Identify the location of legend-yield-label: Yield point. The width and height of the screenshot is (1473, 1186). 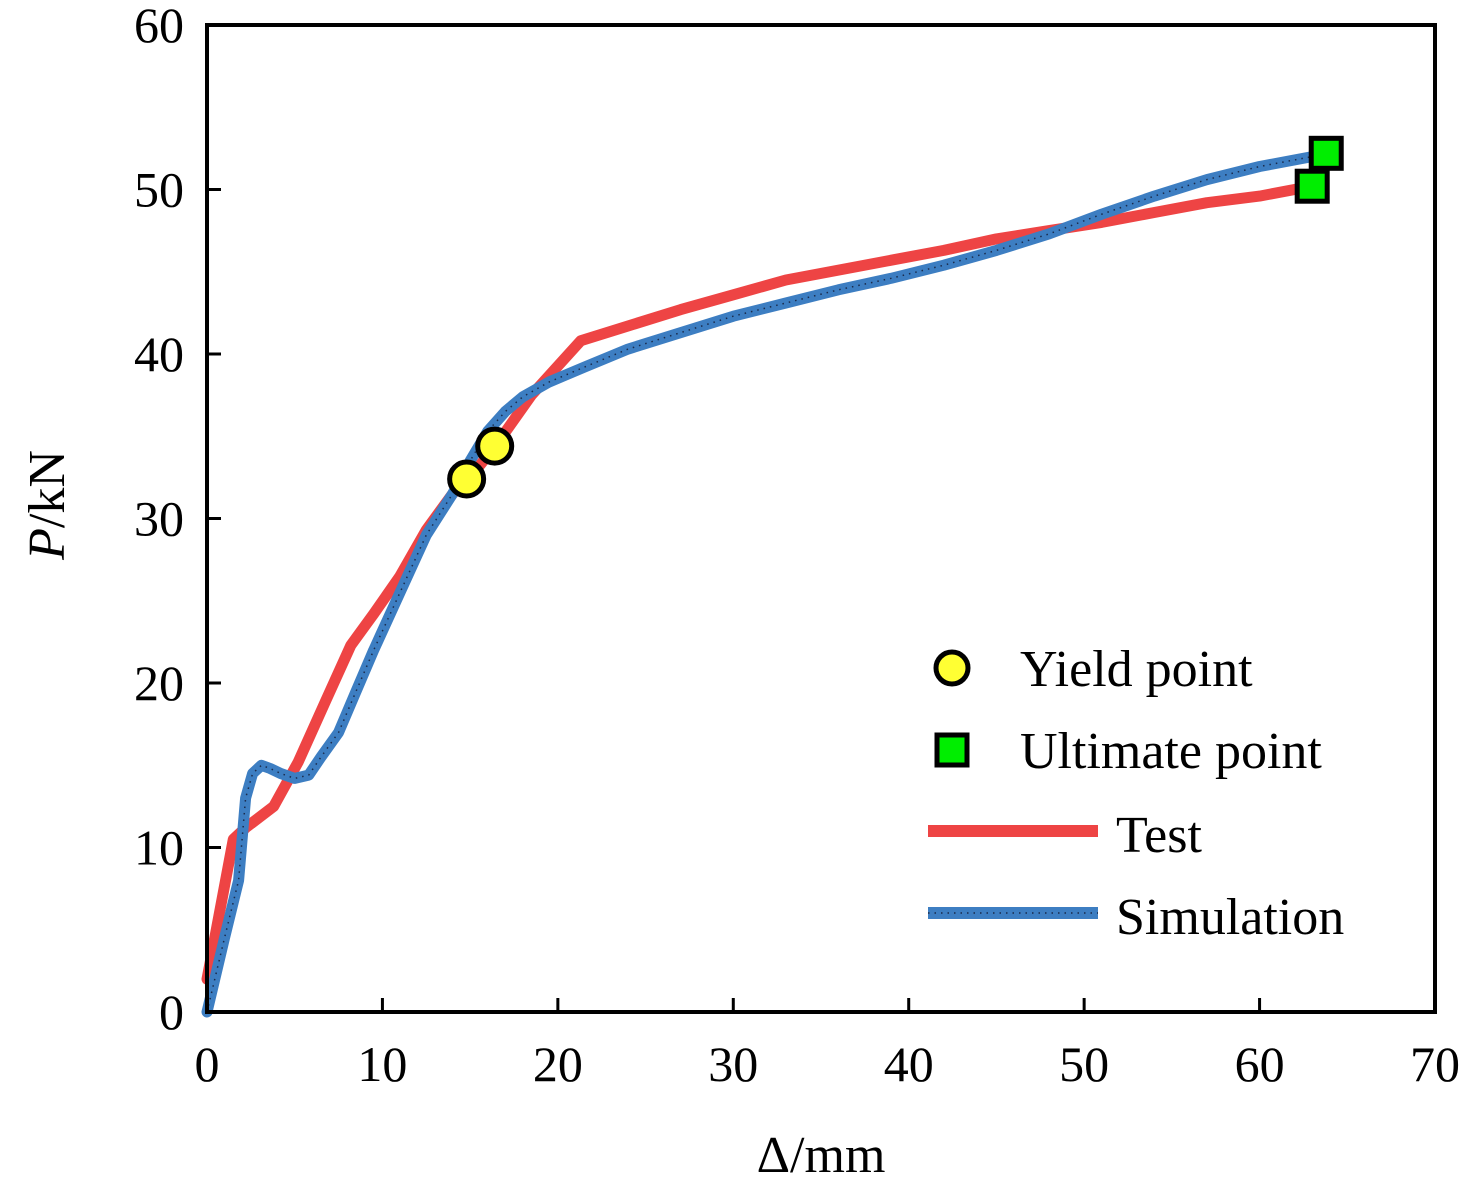
(1136, 669).